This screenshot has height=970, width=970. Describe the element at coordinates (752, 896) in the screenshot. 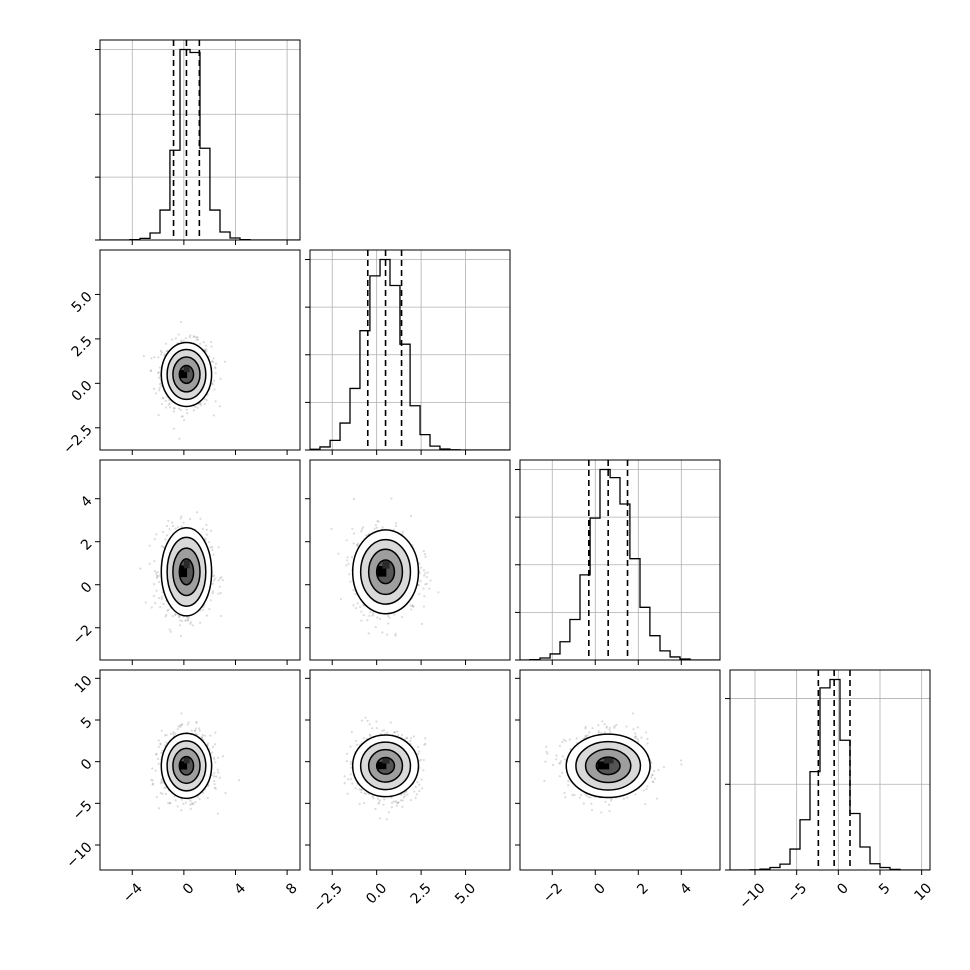

I see `x-tick-label: −10` at that location.